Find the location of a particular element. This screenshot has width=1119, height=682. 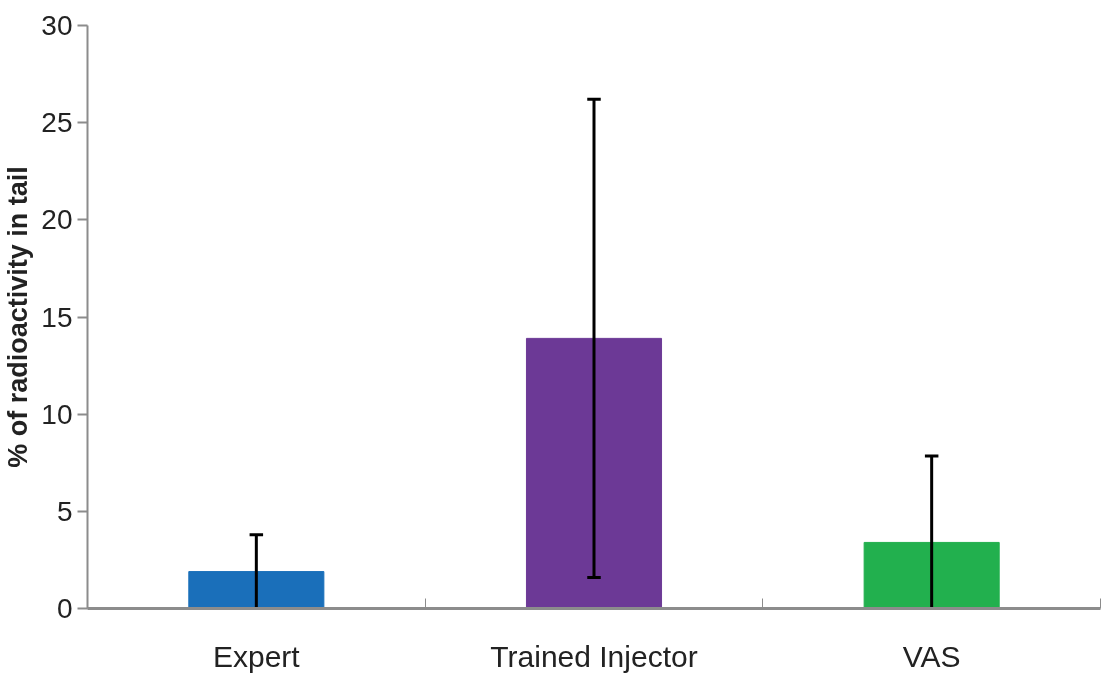

y-tick-label: 10 is located at coordinates (57, 414).